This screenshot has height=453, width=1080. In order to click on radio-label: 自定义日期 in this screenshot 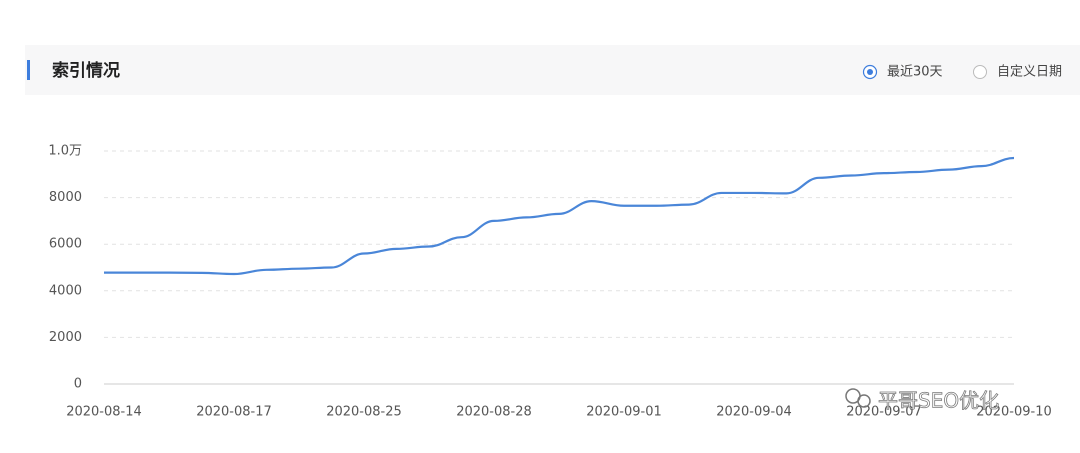, I will do `click(1029, 72)`.